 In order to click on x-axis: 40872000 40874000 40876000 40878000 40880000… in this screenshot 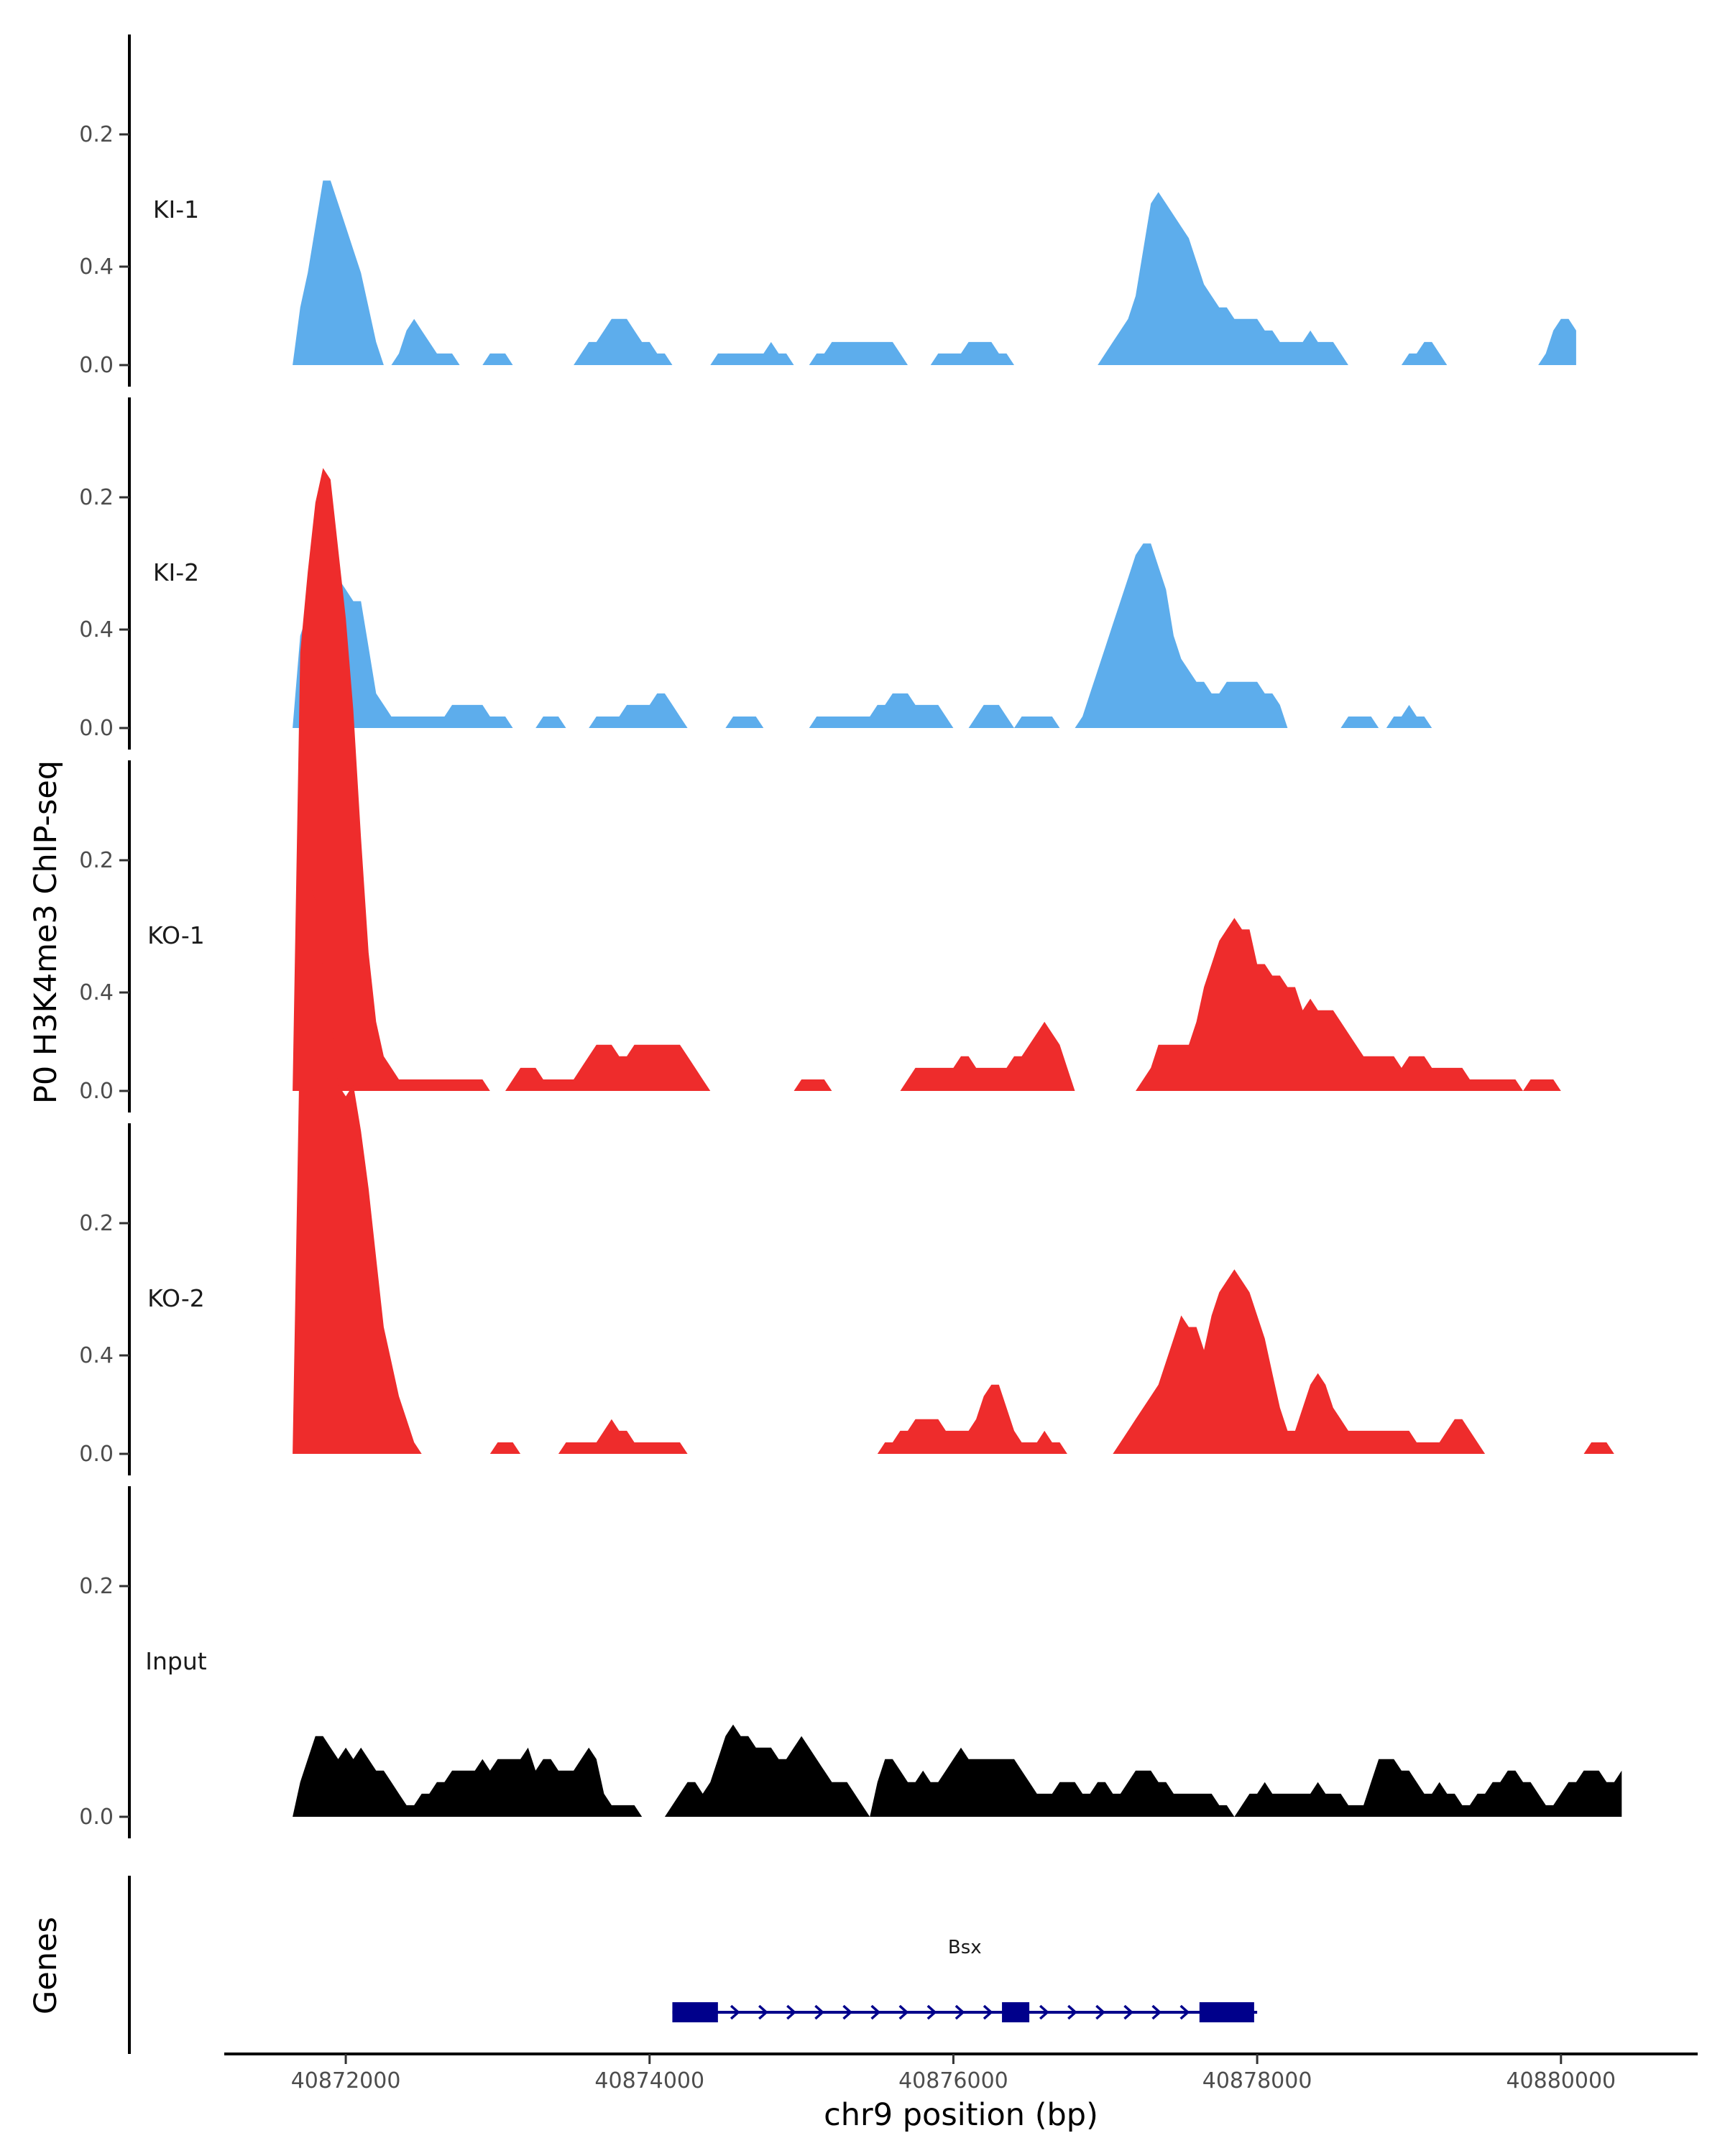, I will do `click(961, 2093)`.